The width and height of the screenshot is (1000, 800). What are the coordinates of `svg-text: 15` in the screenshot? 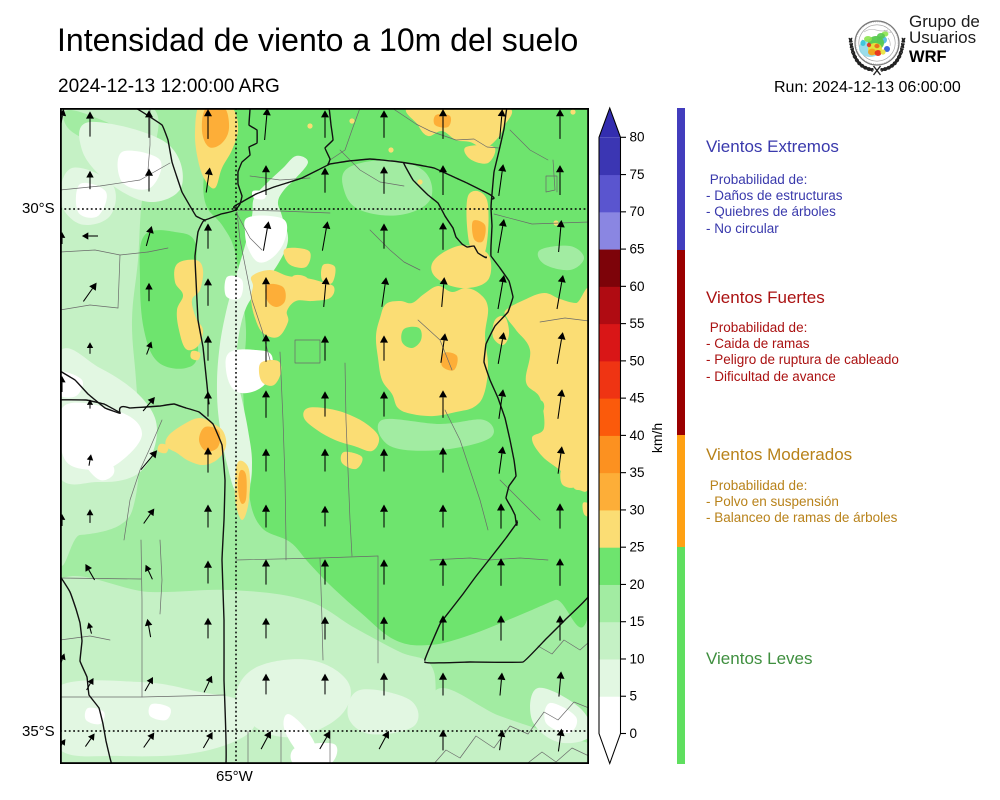 It's located at (637, 621).